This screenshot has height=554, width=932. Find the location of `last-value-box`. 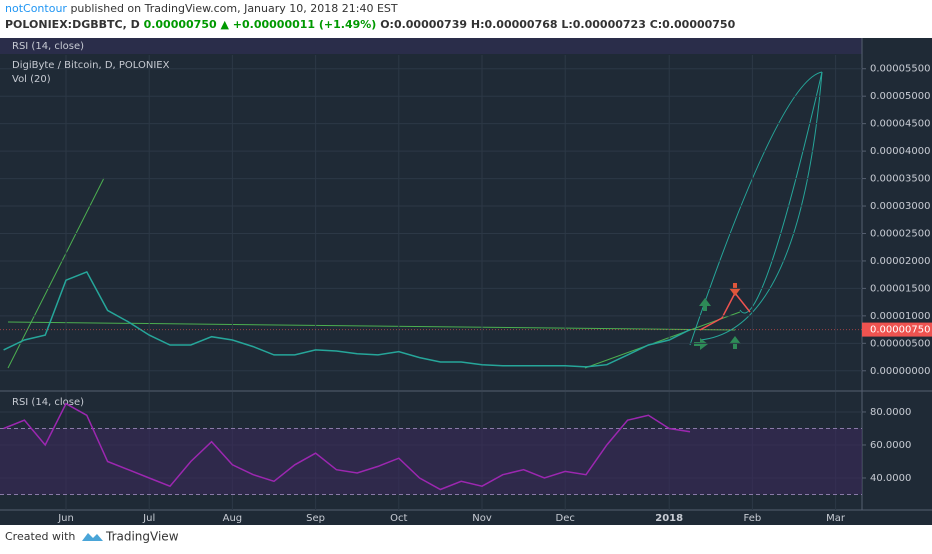

last-value-box is located at coordinates (897, 329).